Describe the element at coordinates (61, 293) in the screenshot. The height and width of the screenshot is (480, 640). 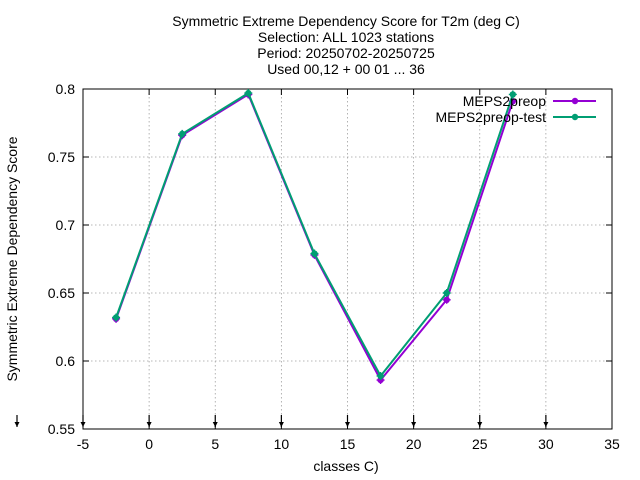
I see `y-tick-label: 0.65` at that location.